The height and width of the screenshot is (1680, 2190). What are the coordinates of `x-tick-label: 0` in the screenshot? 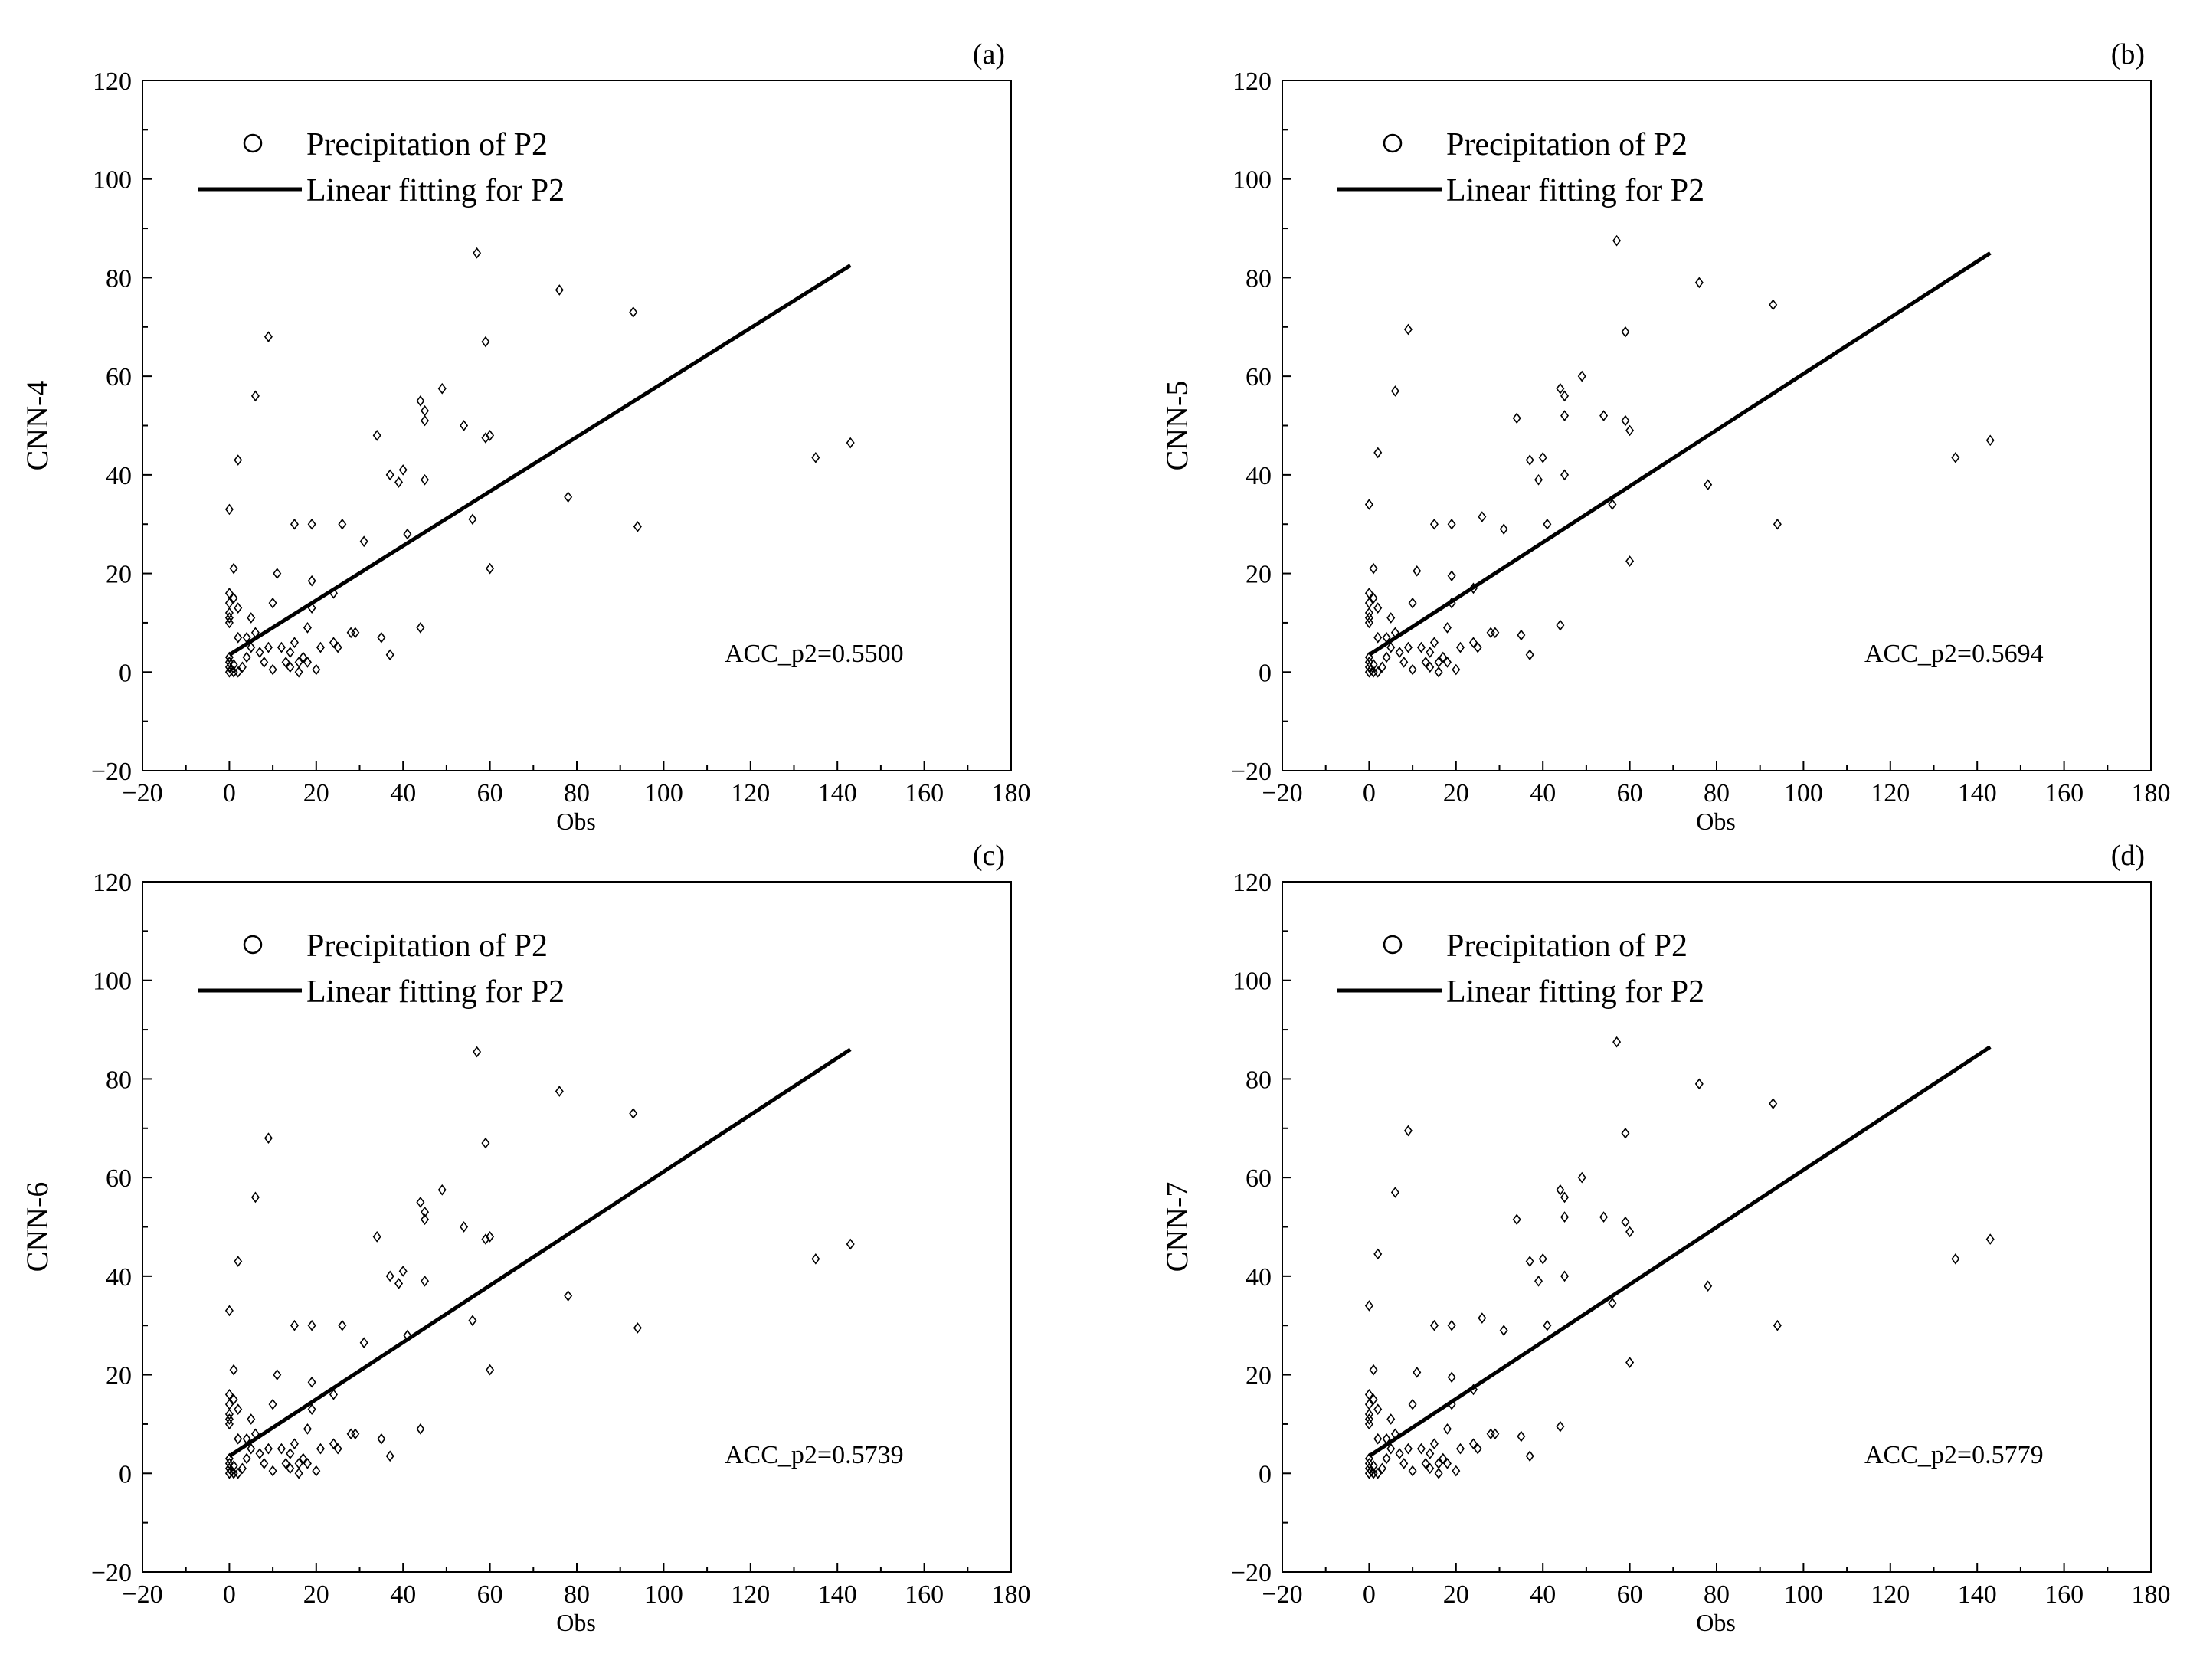 It's located at (1369, 793).